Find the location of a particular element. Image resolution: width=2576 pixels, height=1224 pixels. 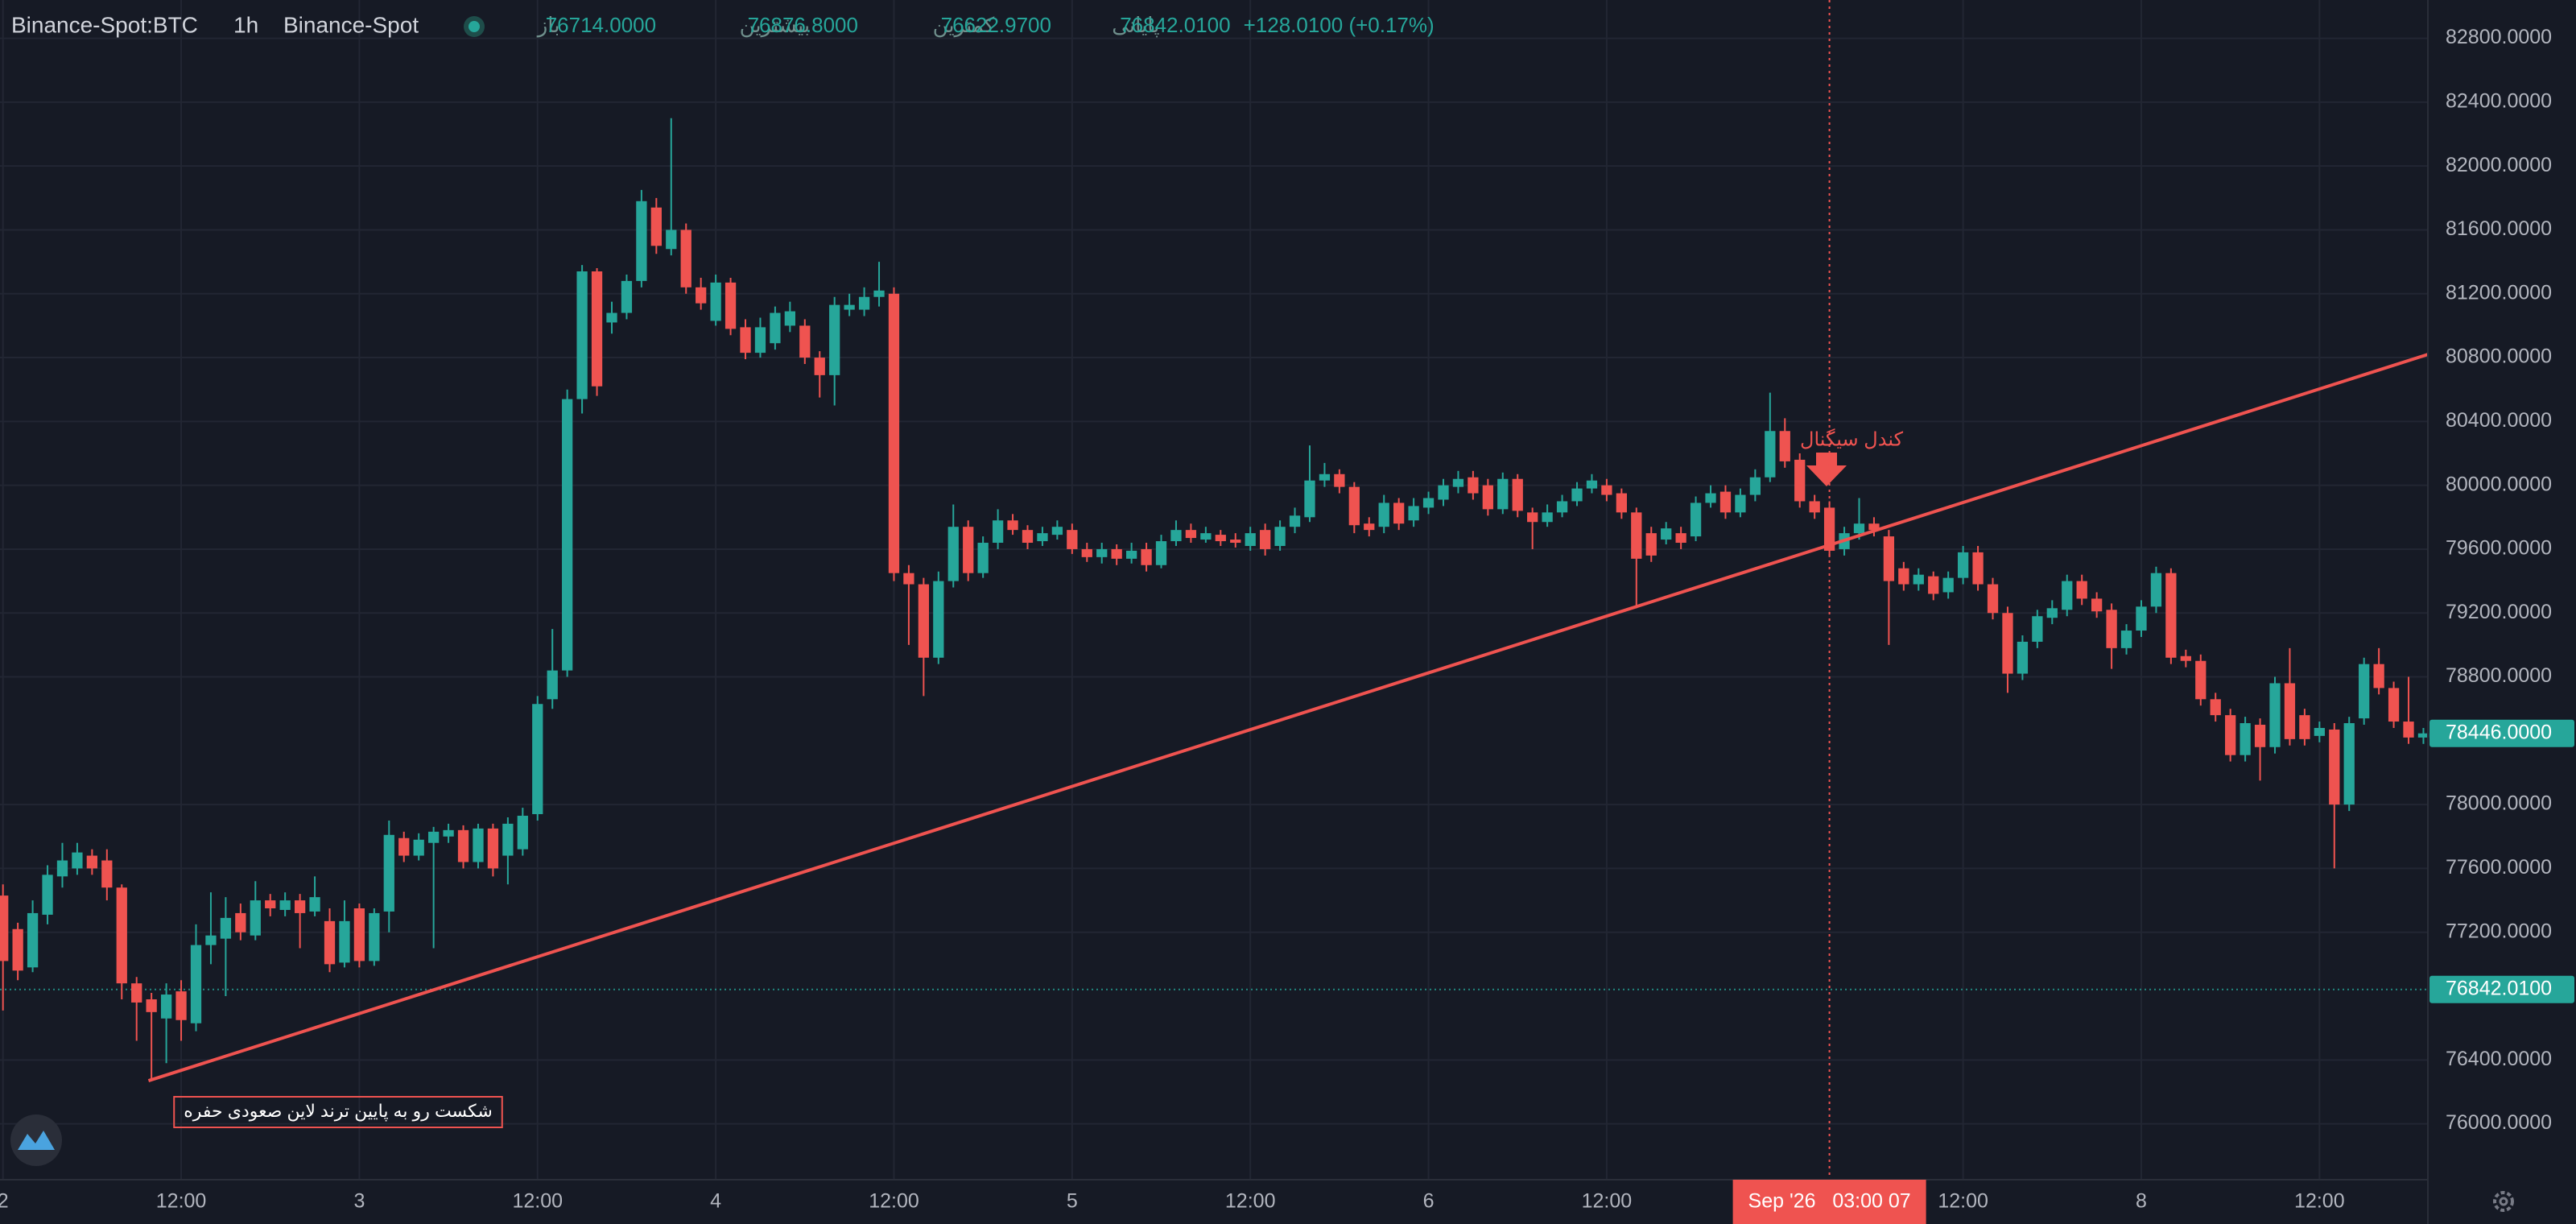

x-tick-label: 2 is located at coordinates (4, 1201).